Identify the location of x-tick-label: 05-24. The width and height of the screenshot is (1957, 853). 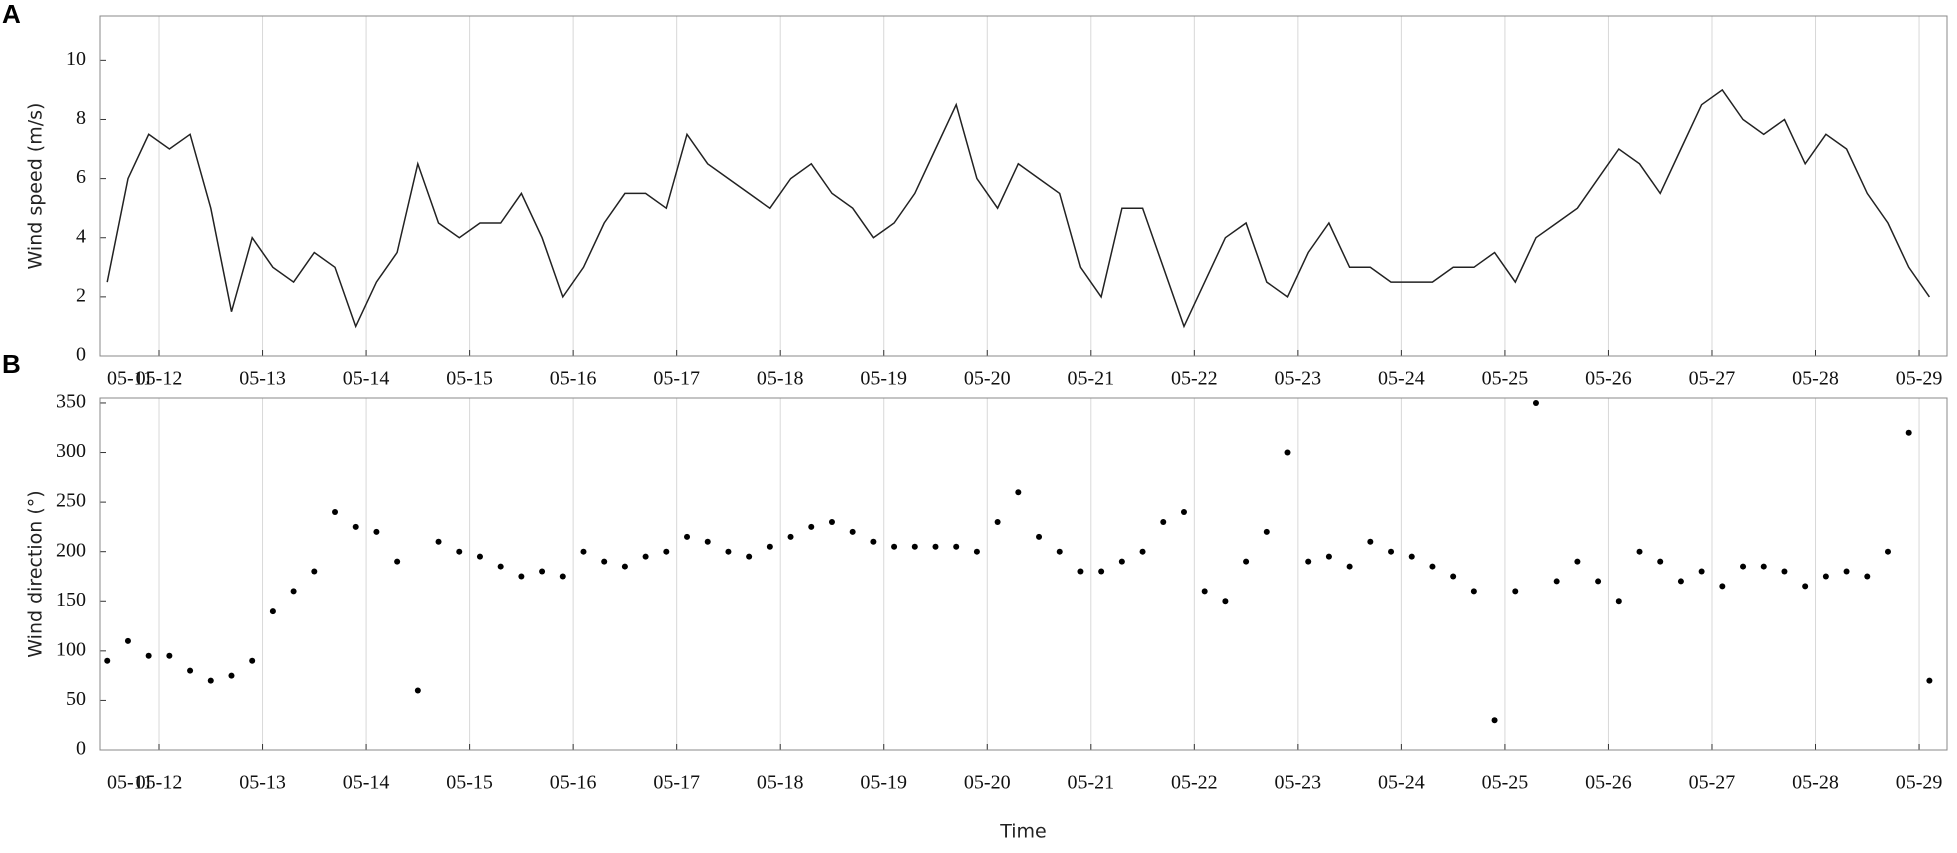
(1401, 379).